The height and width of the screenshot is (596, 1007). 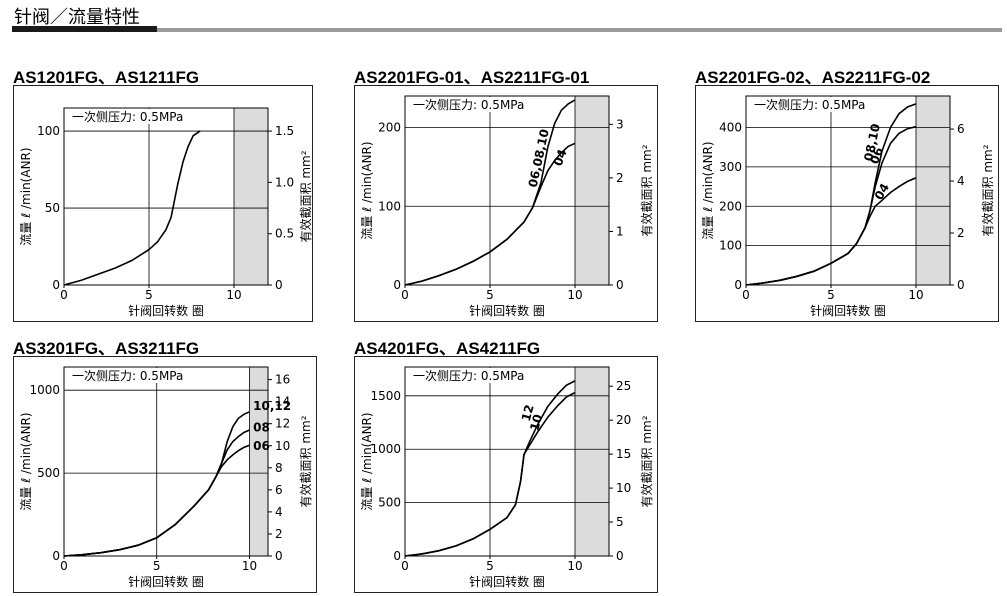 I want to click on y2-tick-label: 6, so click(x=279, y=490).